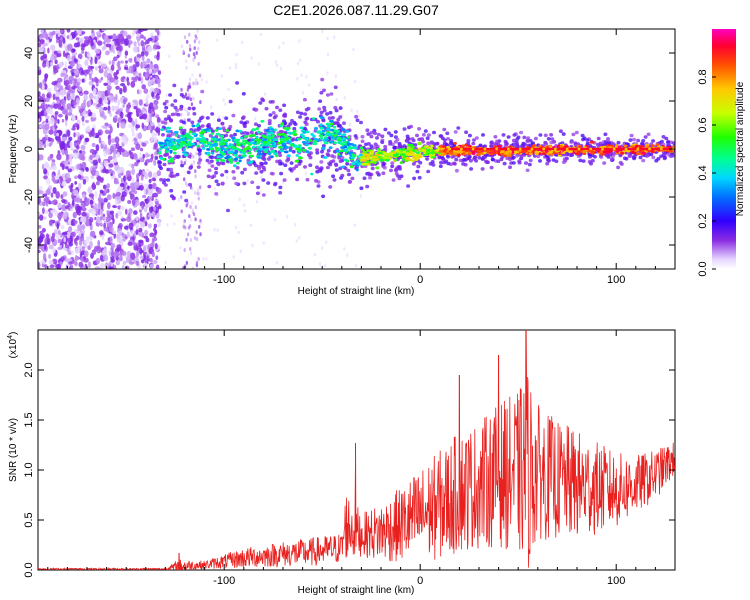 Image resolution: width=750 pixels, height=600 pixels. I want to click on signal-line-dot, so click(661, 149).